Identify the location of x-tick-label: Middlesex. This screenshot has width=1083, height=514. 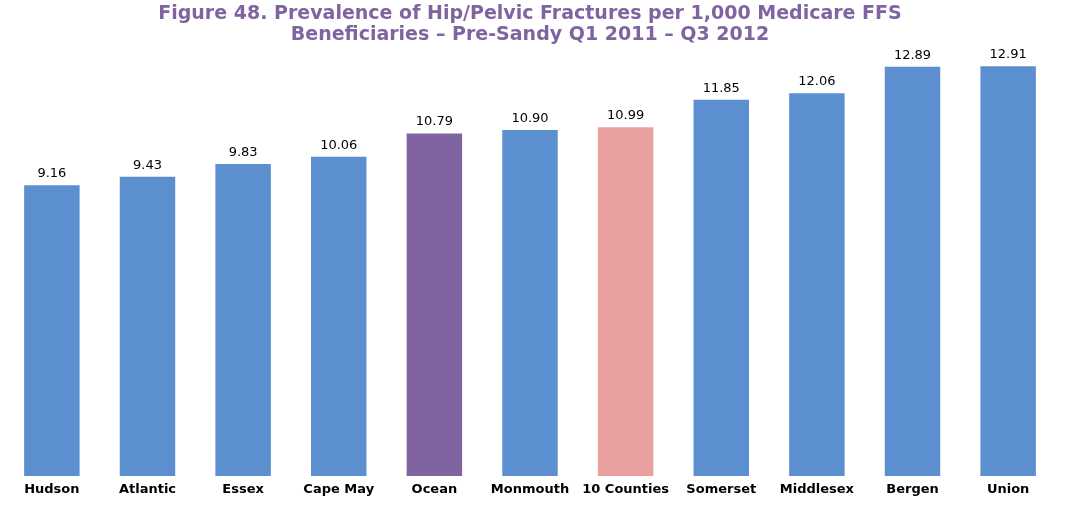
(817, 488).